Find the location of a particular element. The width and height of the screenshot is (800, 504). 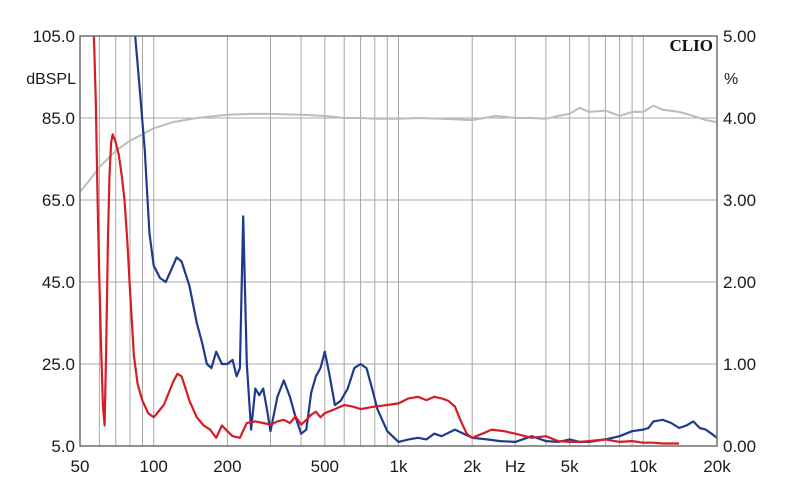

y-left-tick-labels: 105.0 85.0 65.0 45.0 25.0 5.0 is located at coordinates (53, 241).